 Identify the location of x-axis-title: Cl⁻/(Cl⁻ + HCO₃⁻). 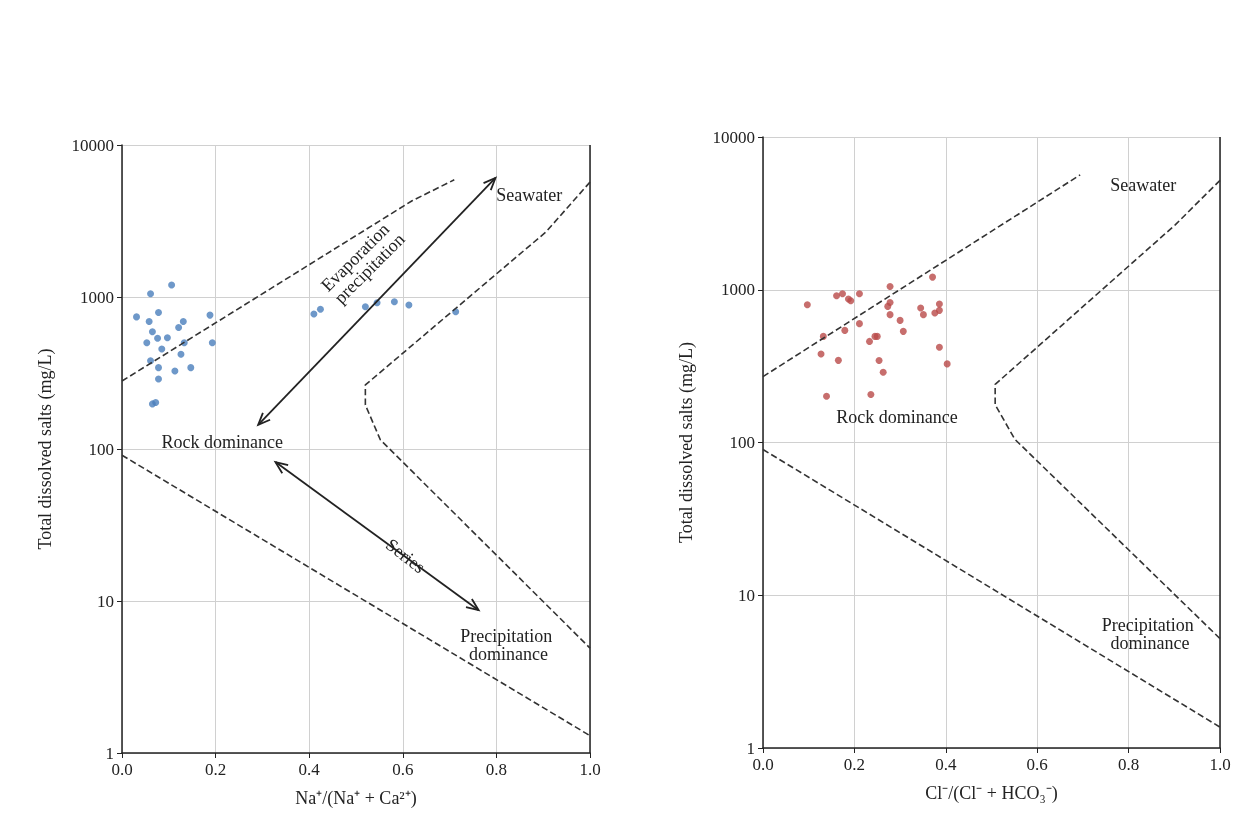
(991, 793).